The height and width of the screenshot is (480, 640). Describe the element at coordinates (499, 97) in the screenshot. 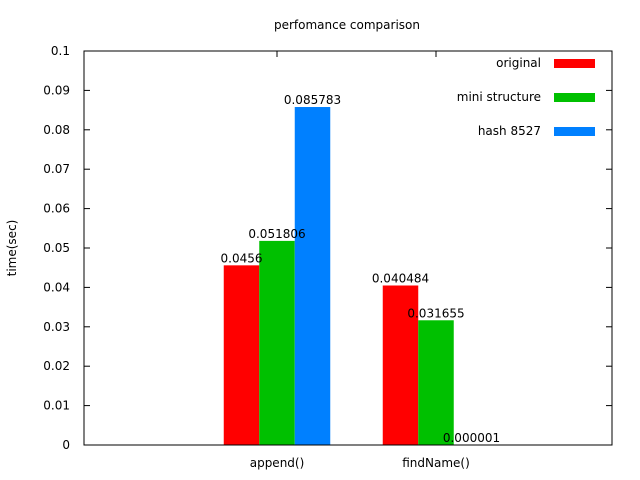

I see `legend-label: mini structure` at that location.